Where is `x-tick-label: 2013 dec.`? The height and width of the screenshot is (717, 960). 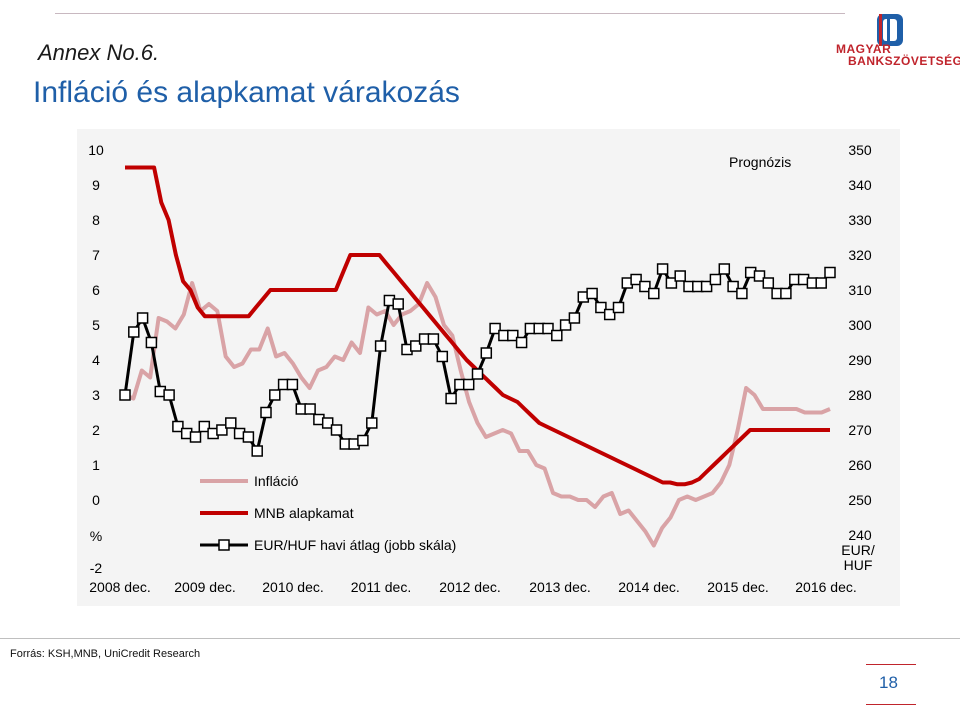
x-tick-label: 2013 dec. is located at coordinates (560, 587).